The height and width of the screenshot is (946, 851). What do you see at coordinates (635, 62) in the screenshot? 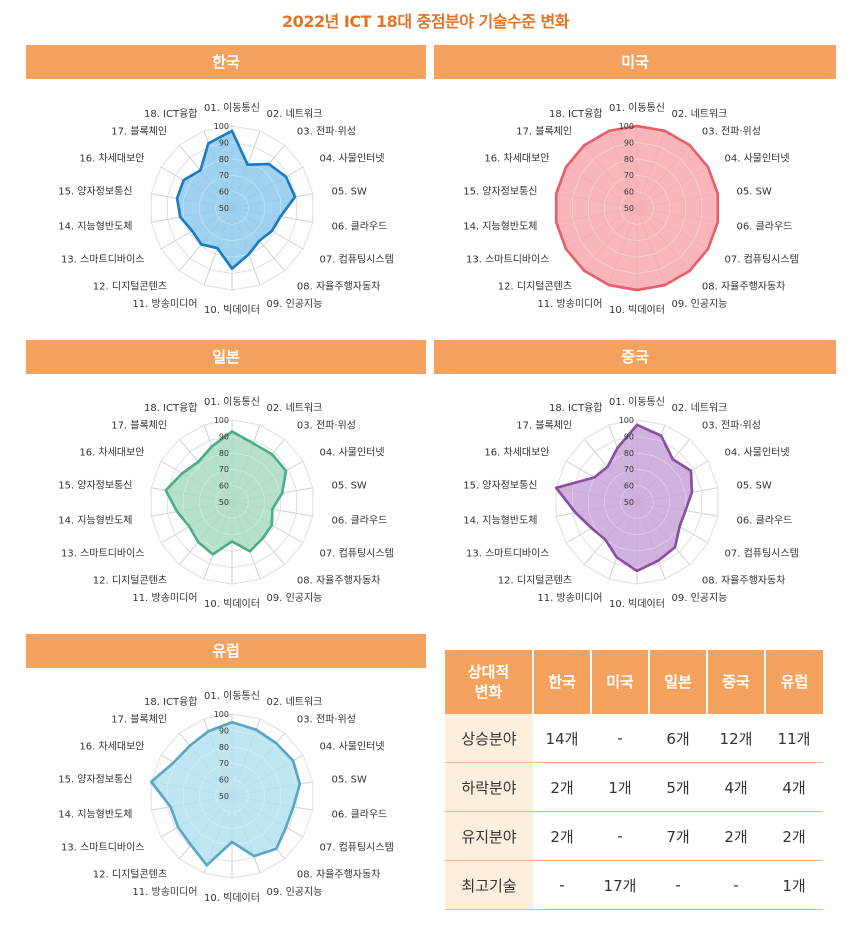
I see `panel-header-usa: 미국` at bounding box center [635, 62].